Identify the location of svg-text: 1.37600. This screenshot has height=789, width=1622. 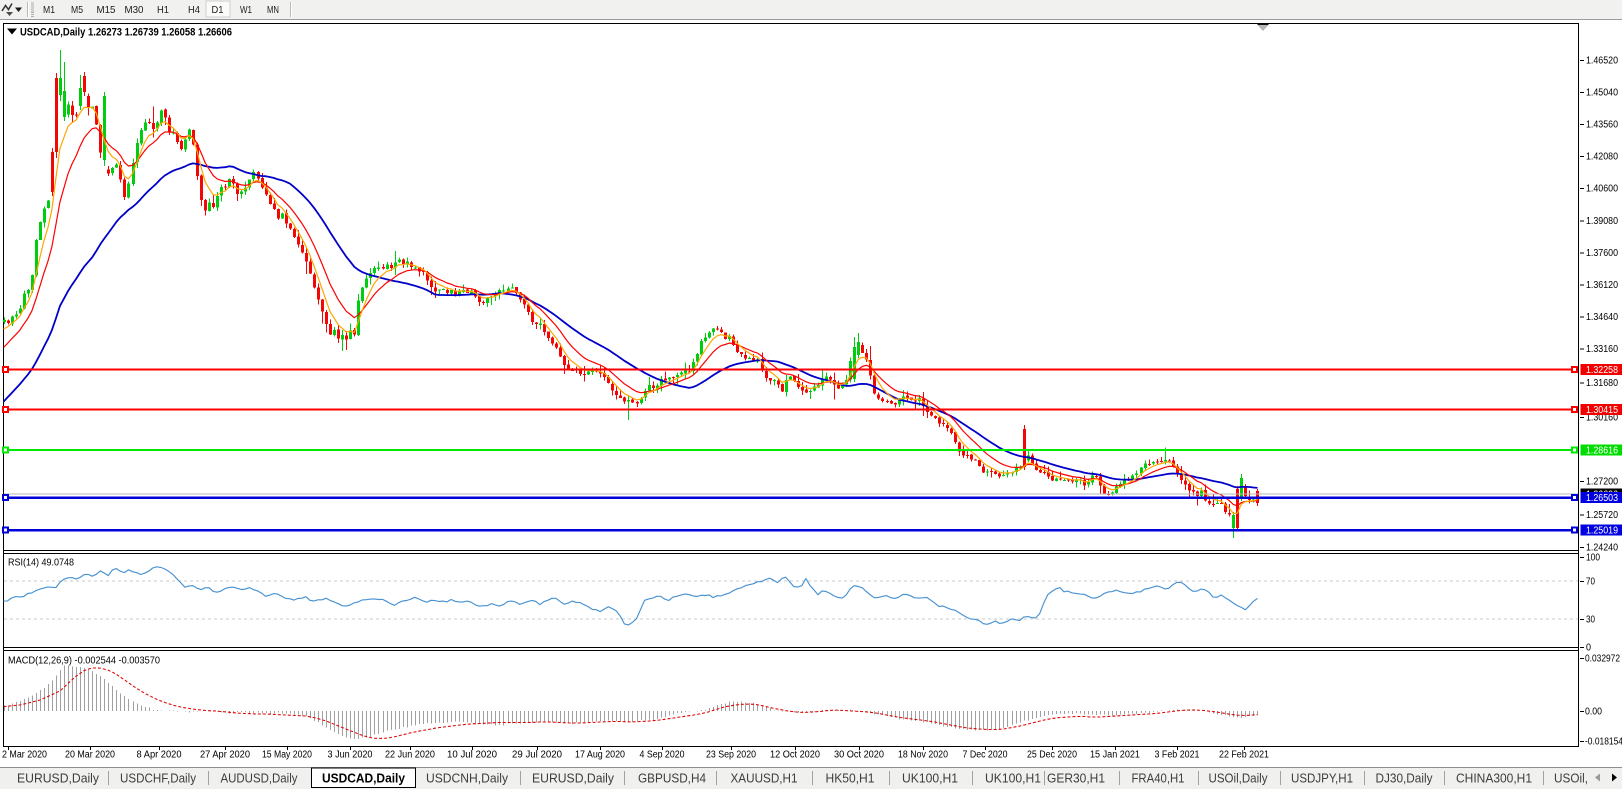
(1602, 253).